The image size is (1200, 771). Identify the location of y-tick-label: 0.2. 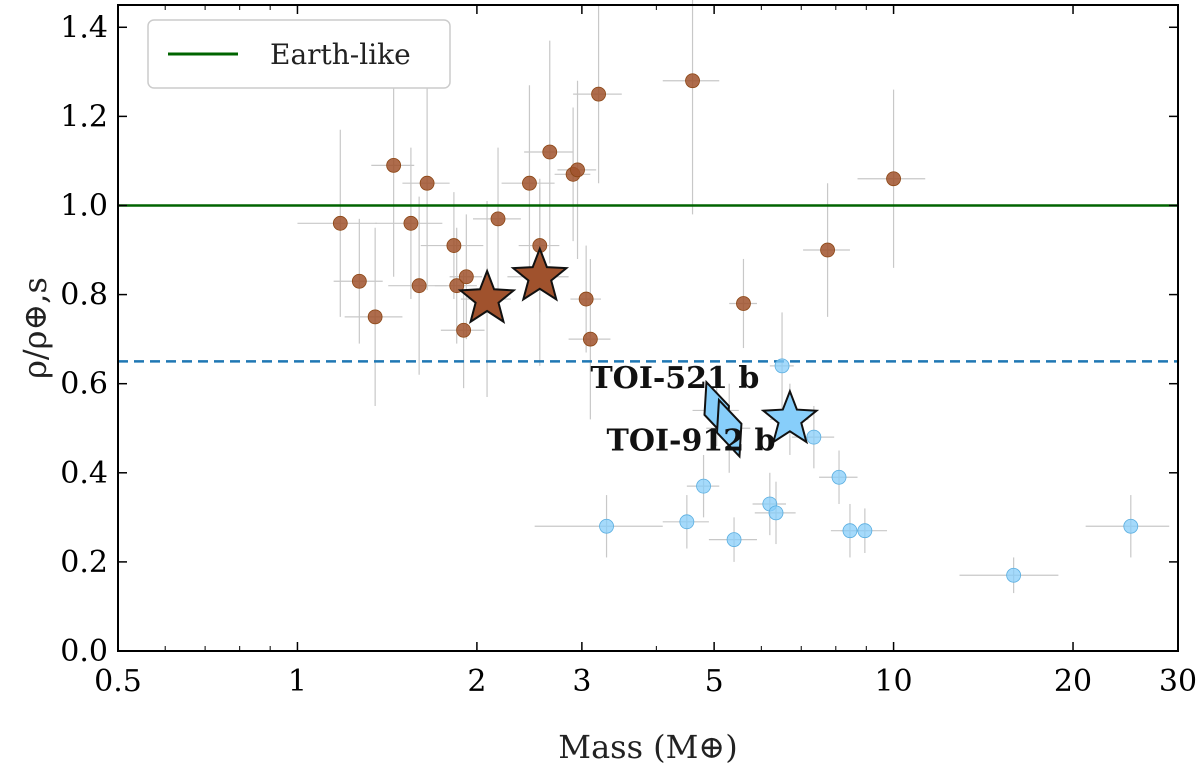
(84, 562).